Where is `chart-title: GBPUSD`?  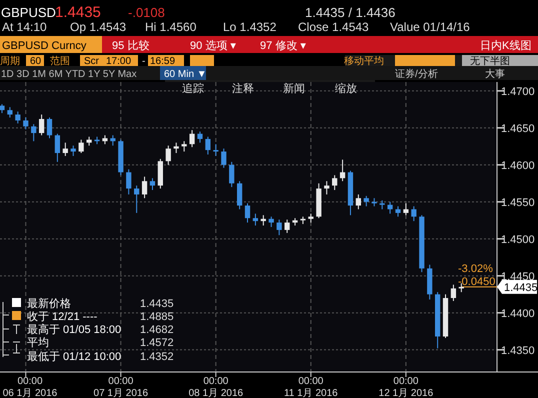 chart-title: GBPUSD is located at coordinates (28, 12).